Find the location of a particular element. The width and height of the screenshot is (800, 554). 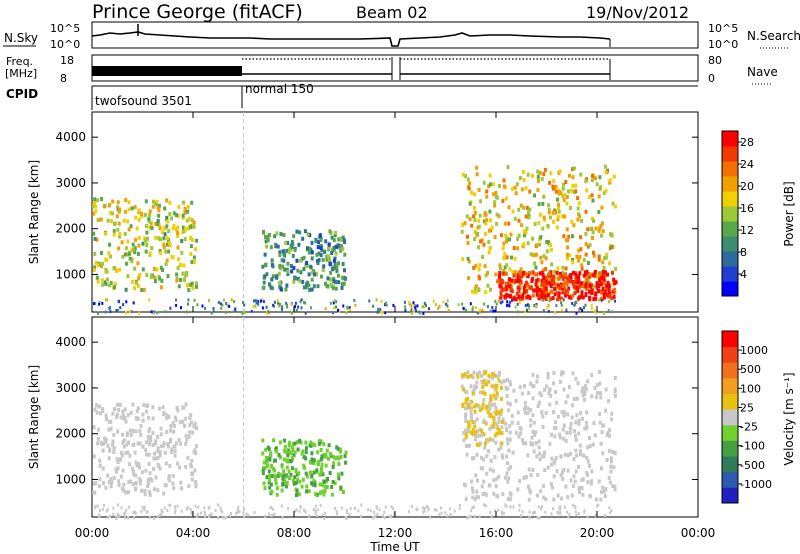

x-tick-label: 00:00 is located at coordinates (92, 533).